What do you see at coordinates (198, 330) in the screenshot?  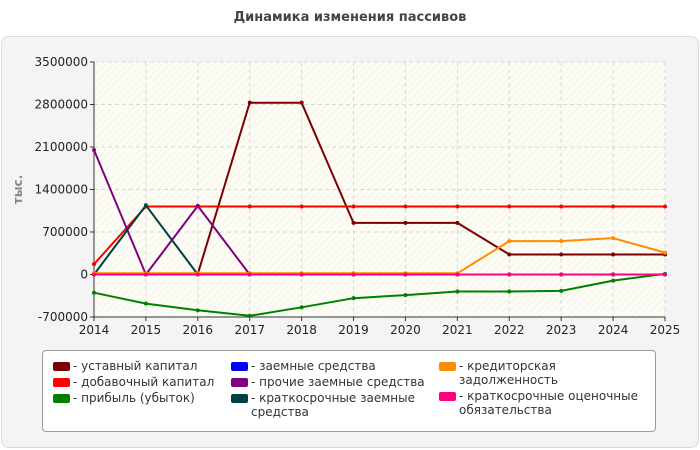 I see `x-tick-label: 2016` at bounding box center [198, 330].